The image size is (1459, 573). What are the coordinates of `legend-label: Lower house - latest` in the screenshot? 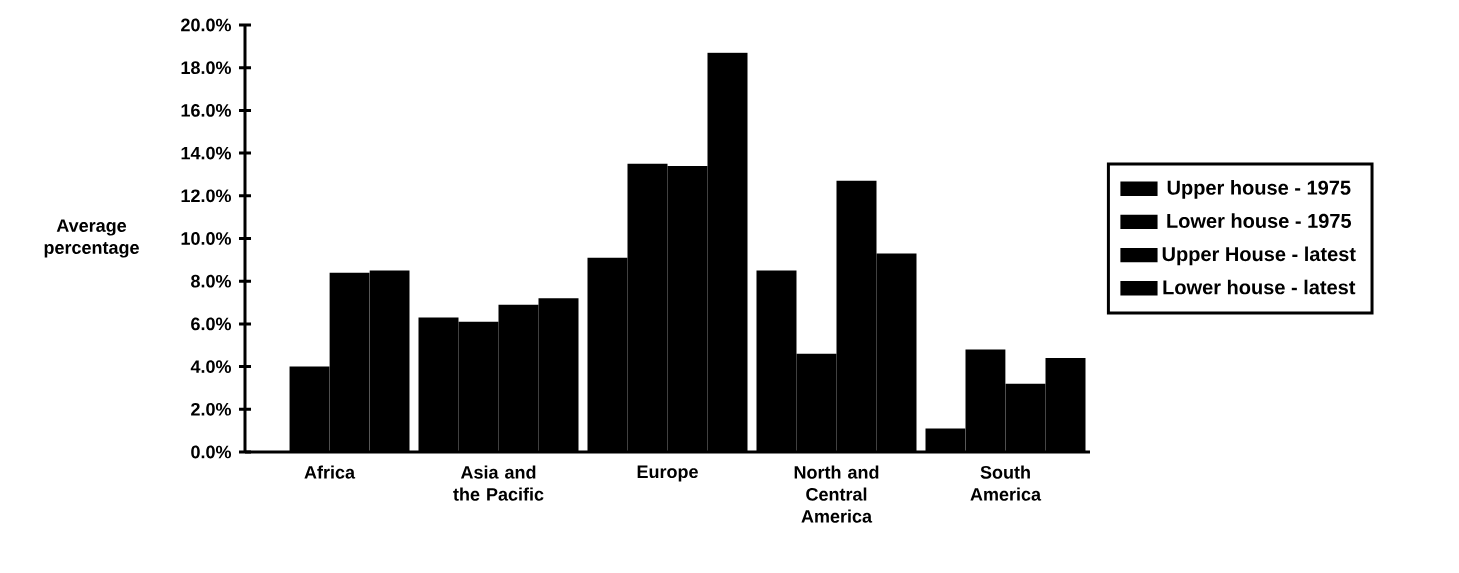 It's located at (1259, 287).